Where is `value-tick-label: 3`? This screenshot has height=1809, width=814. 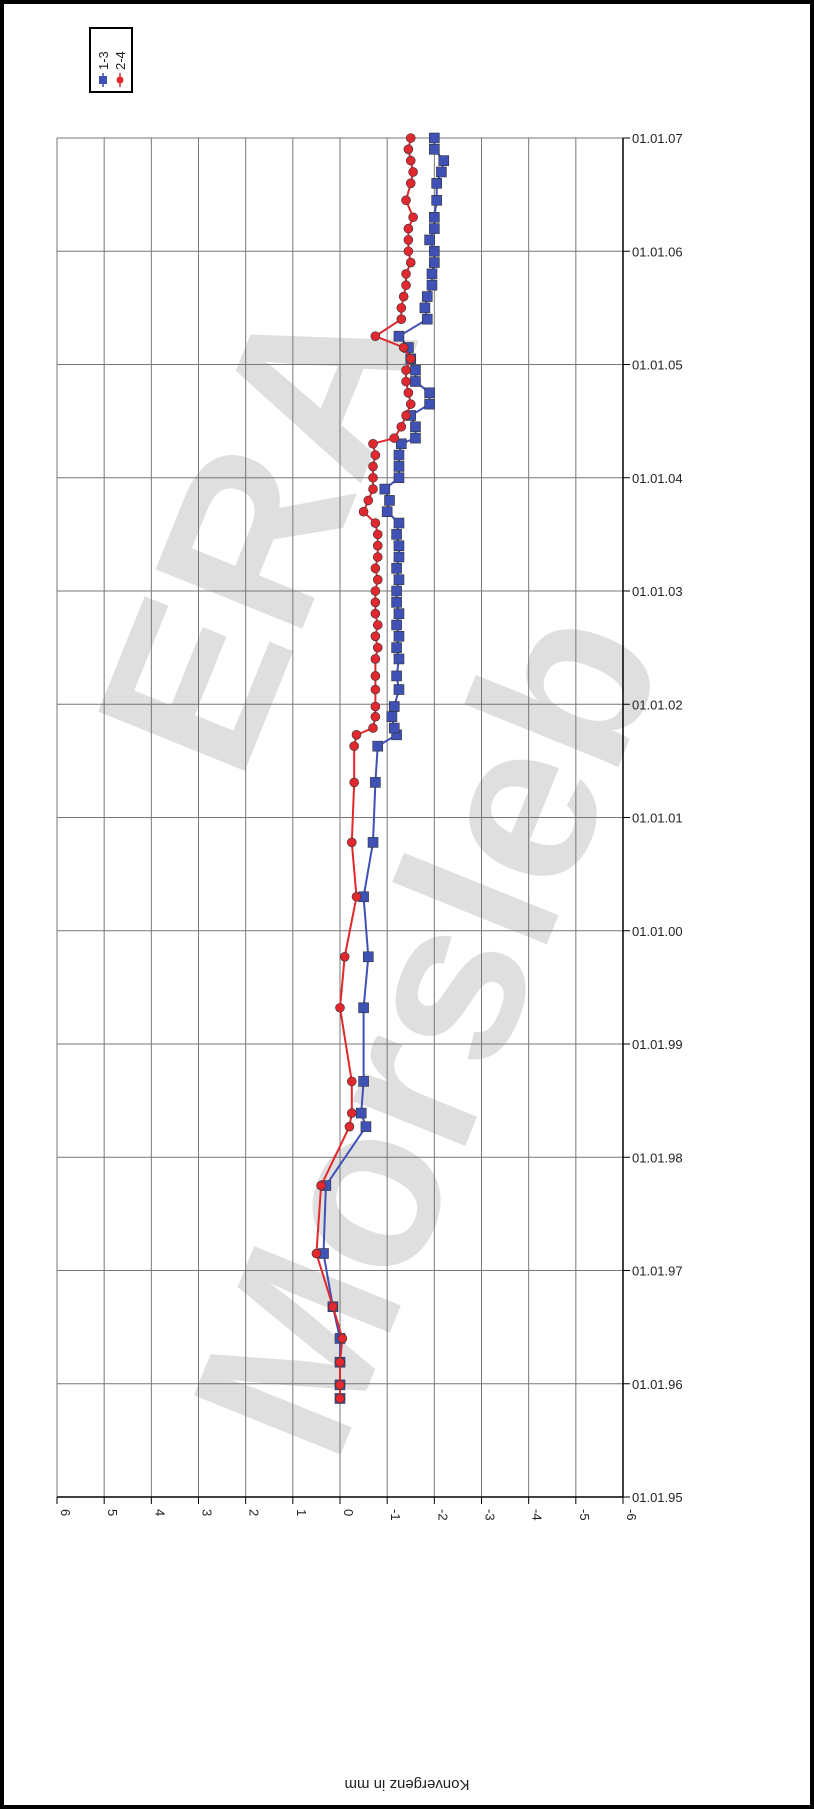 value-tick-label: 3 is located at coordinates (207, 1512).